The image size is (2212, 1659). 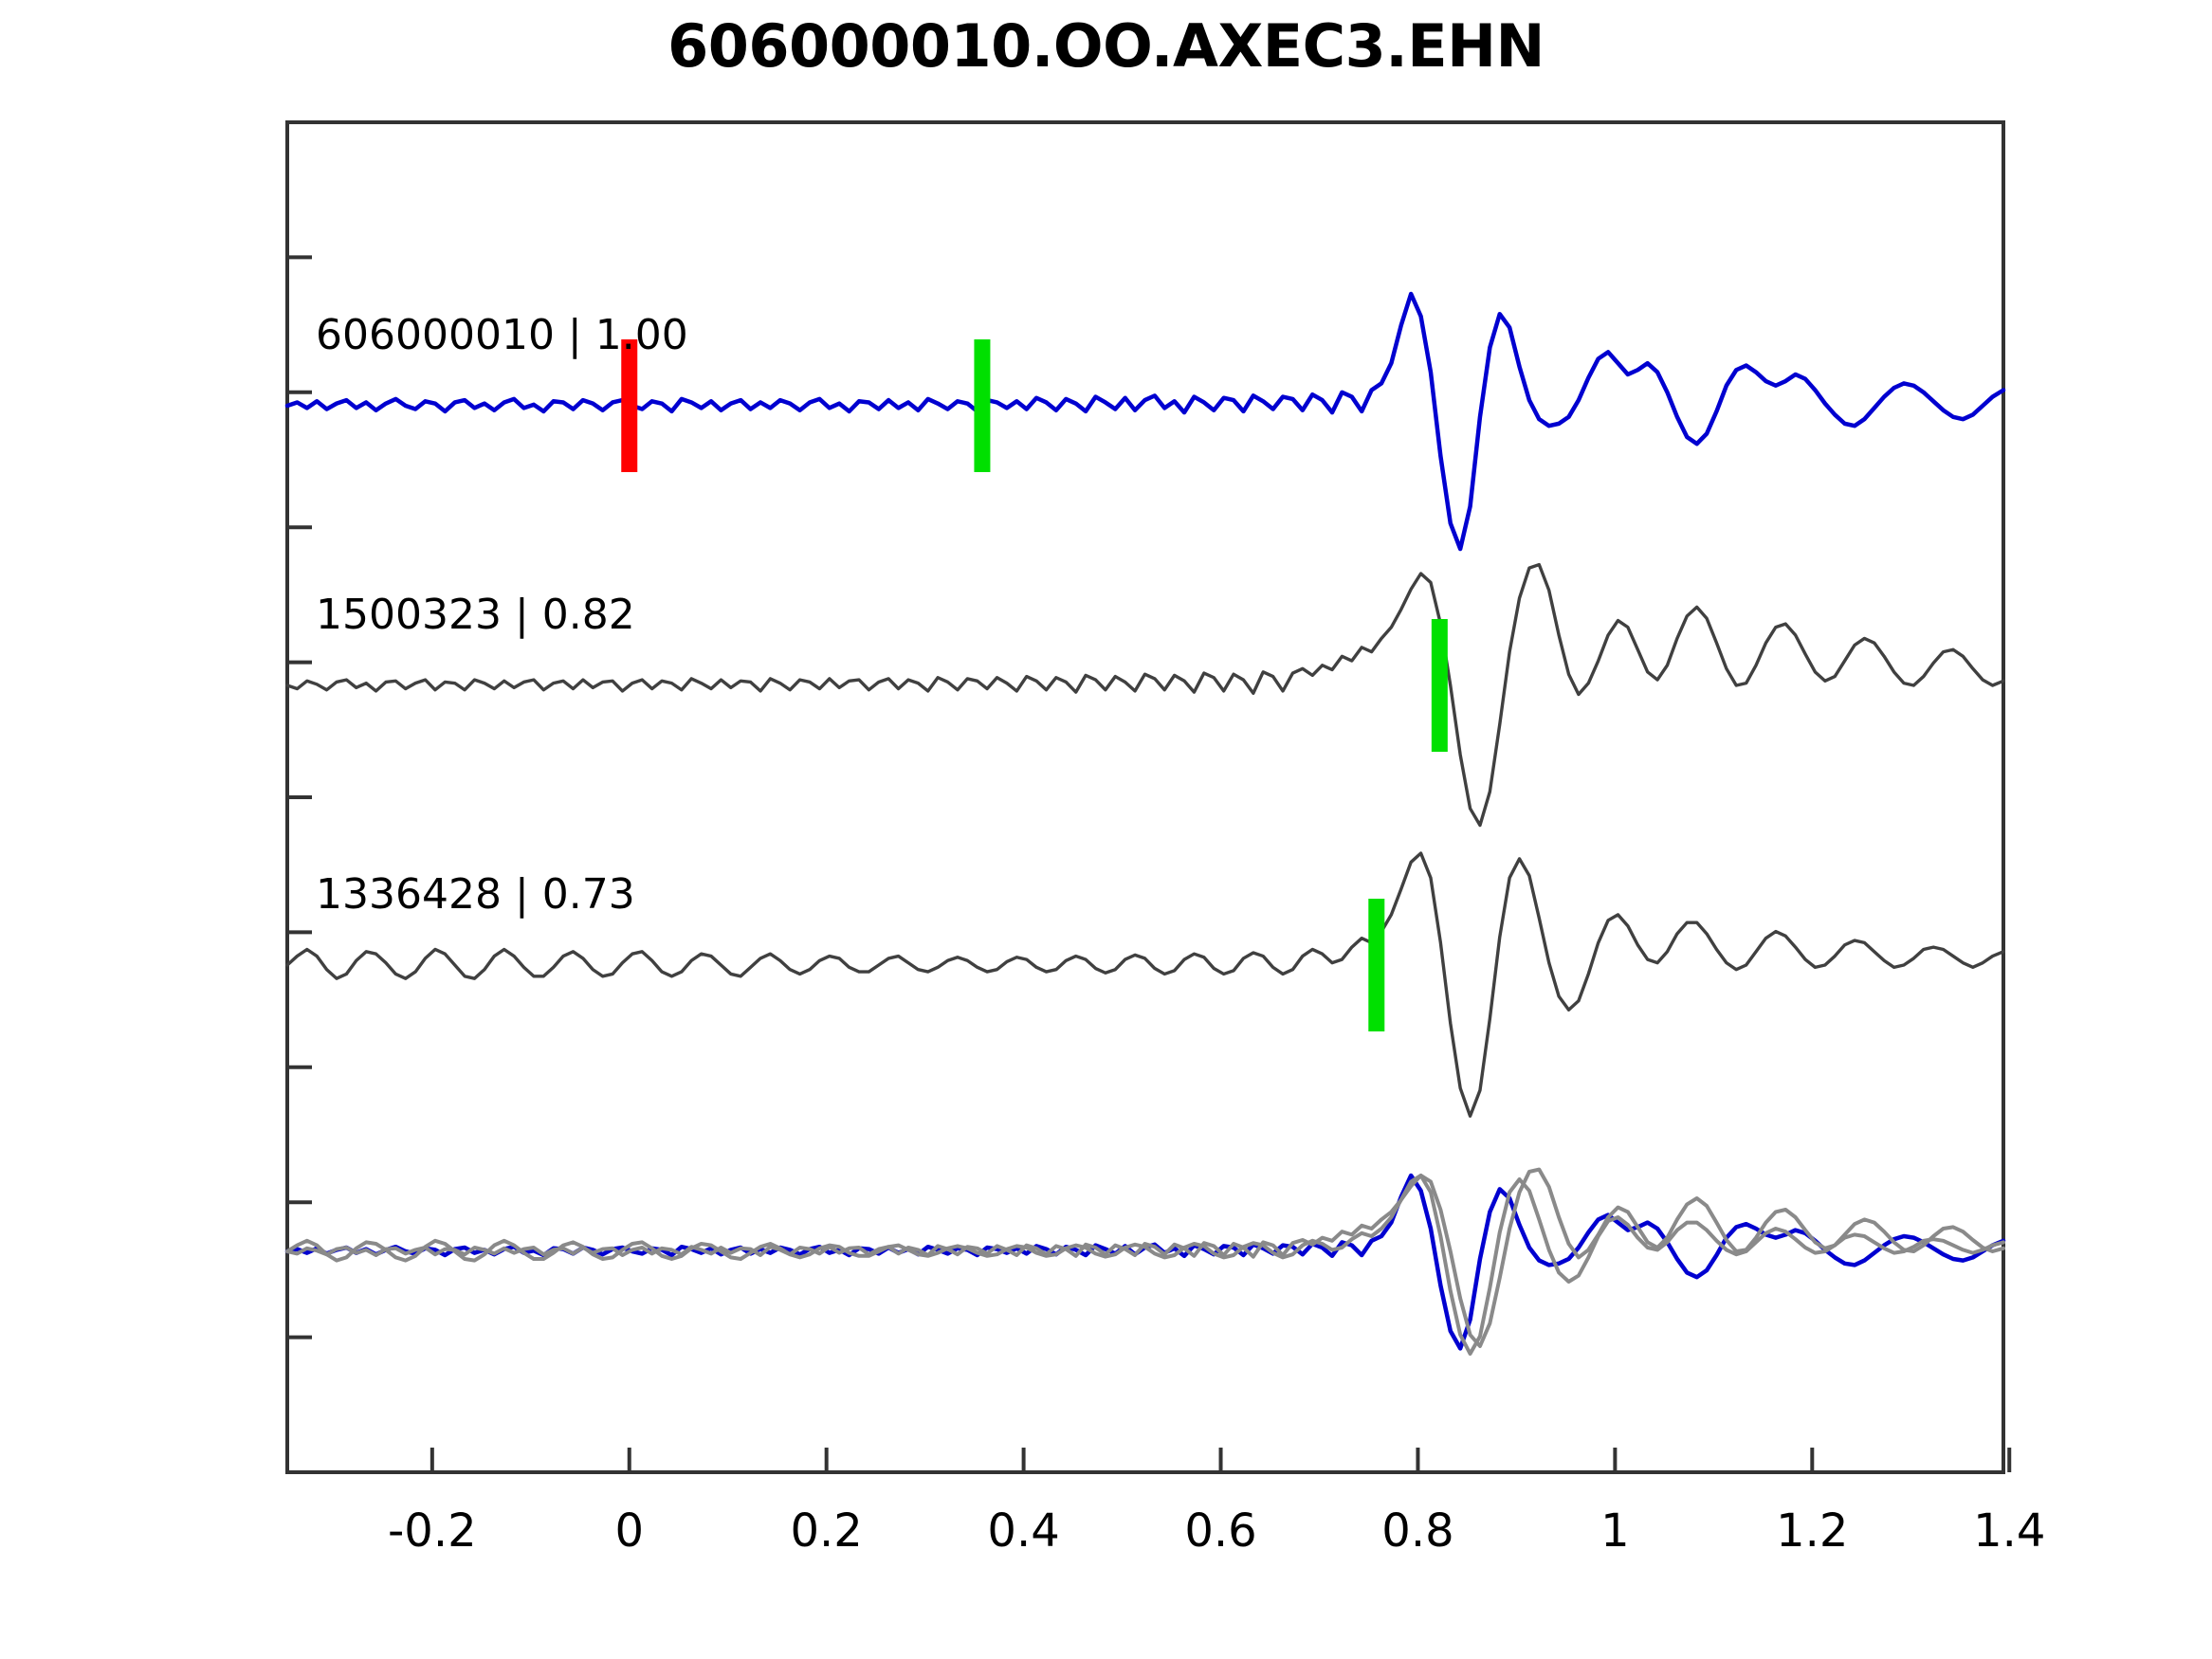 I want to click on x-tick-label: 0.6, so click(x=1220, y=1531).